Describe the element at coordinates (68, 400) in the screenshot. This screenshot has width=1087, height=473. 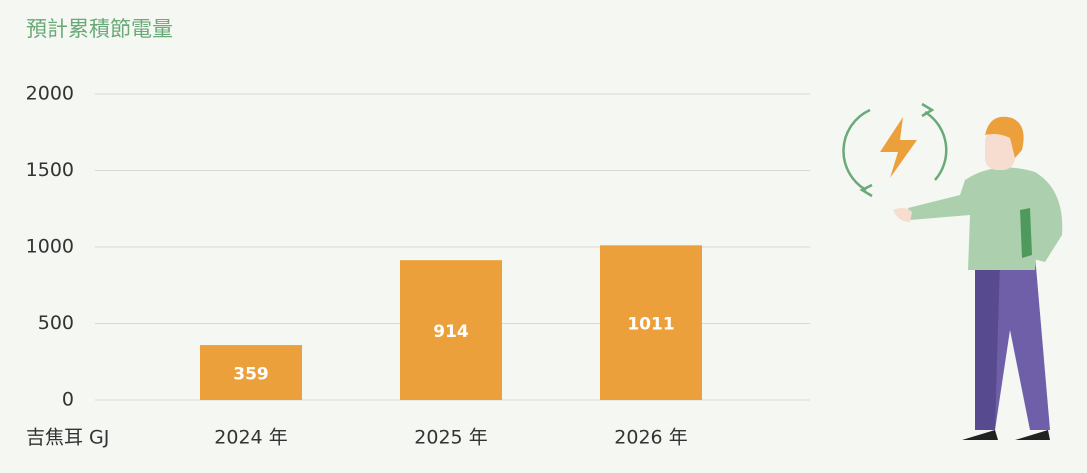
I see `y-tick-label: 0` at that location.